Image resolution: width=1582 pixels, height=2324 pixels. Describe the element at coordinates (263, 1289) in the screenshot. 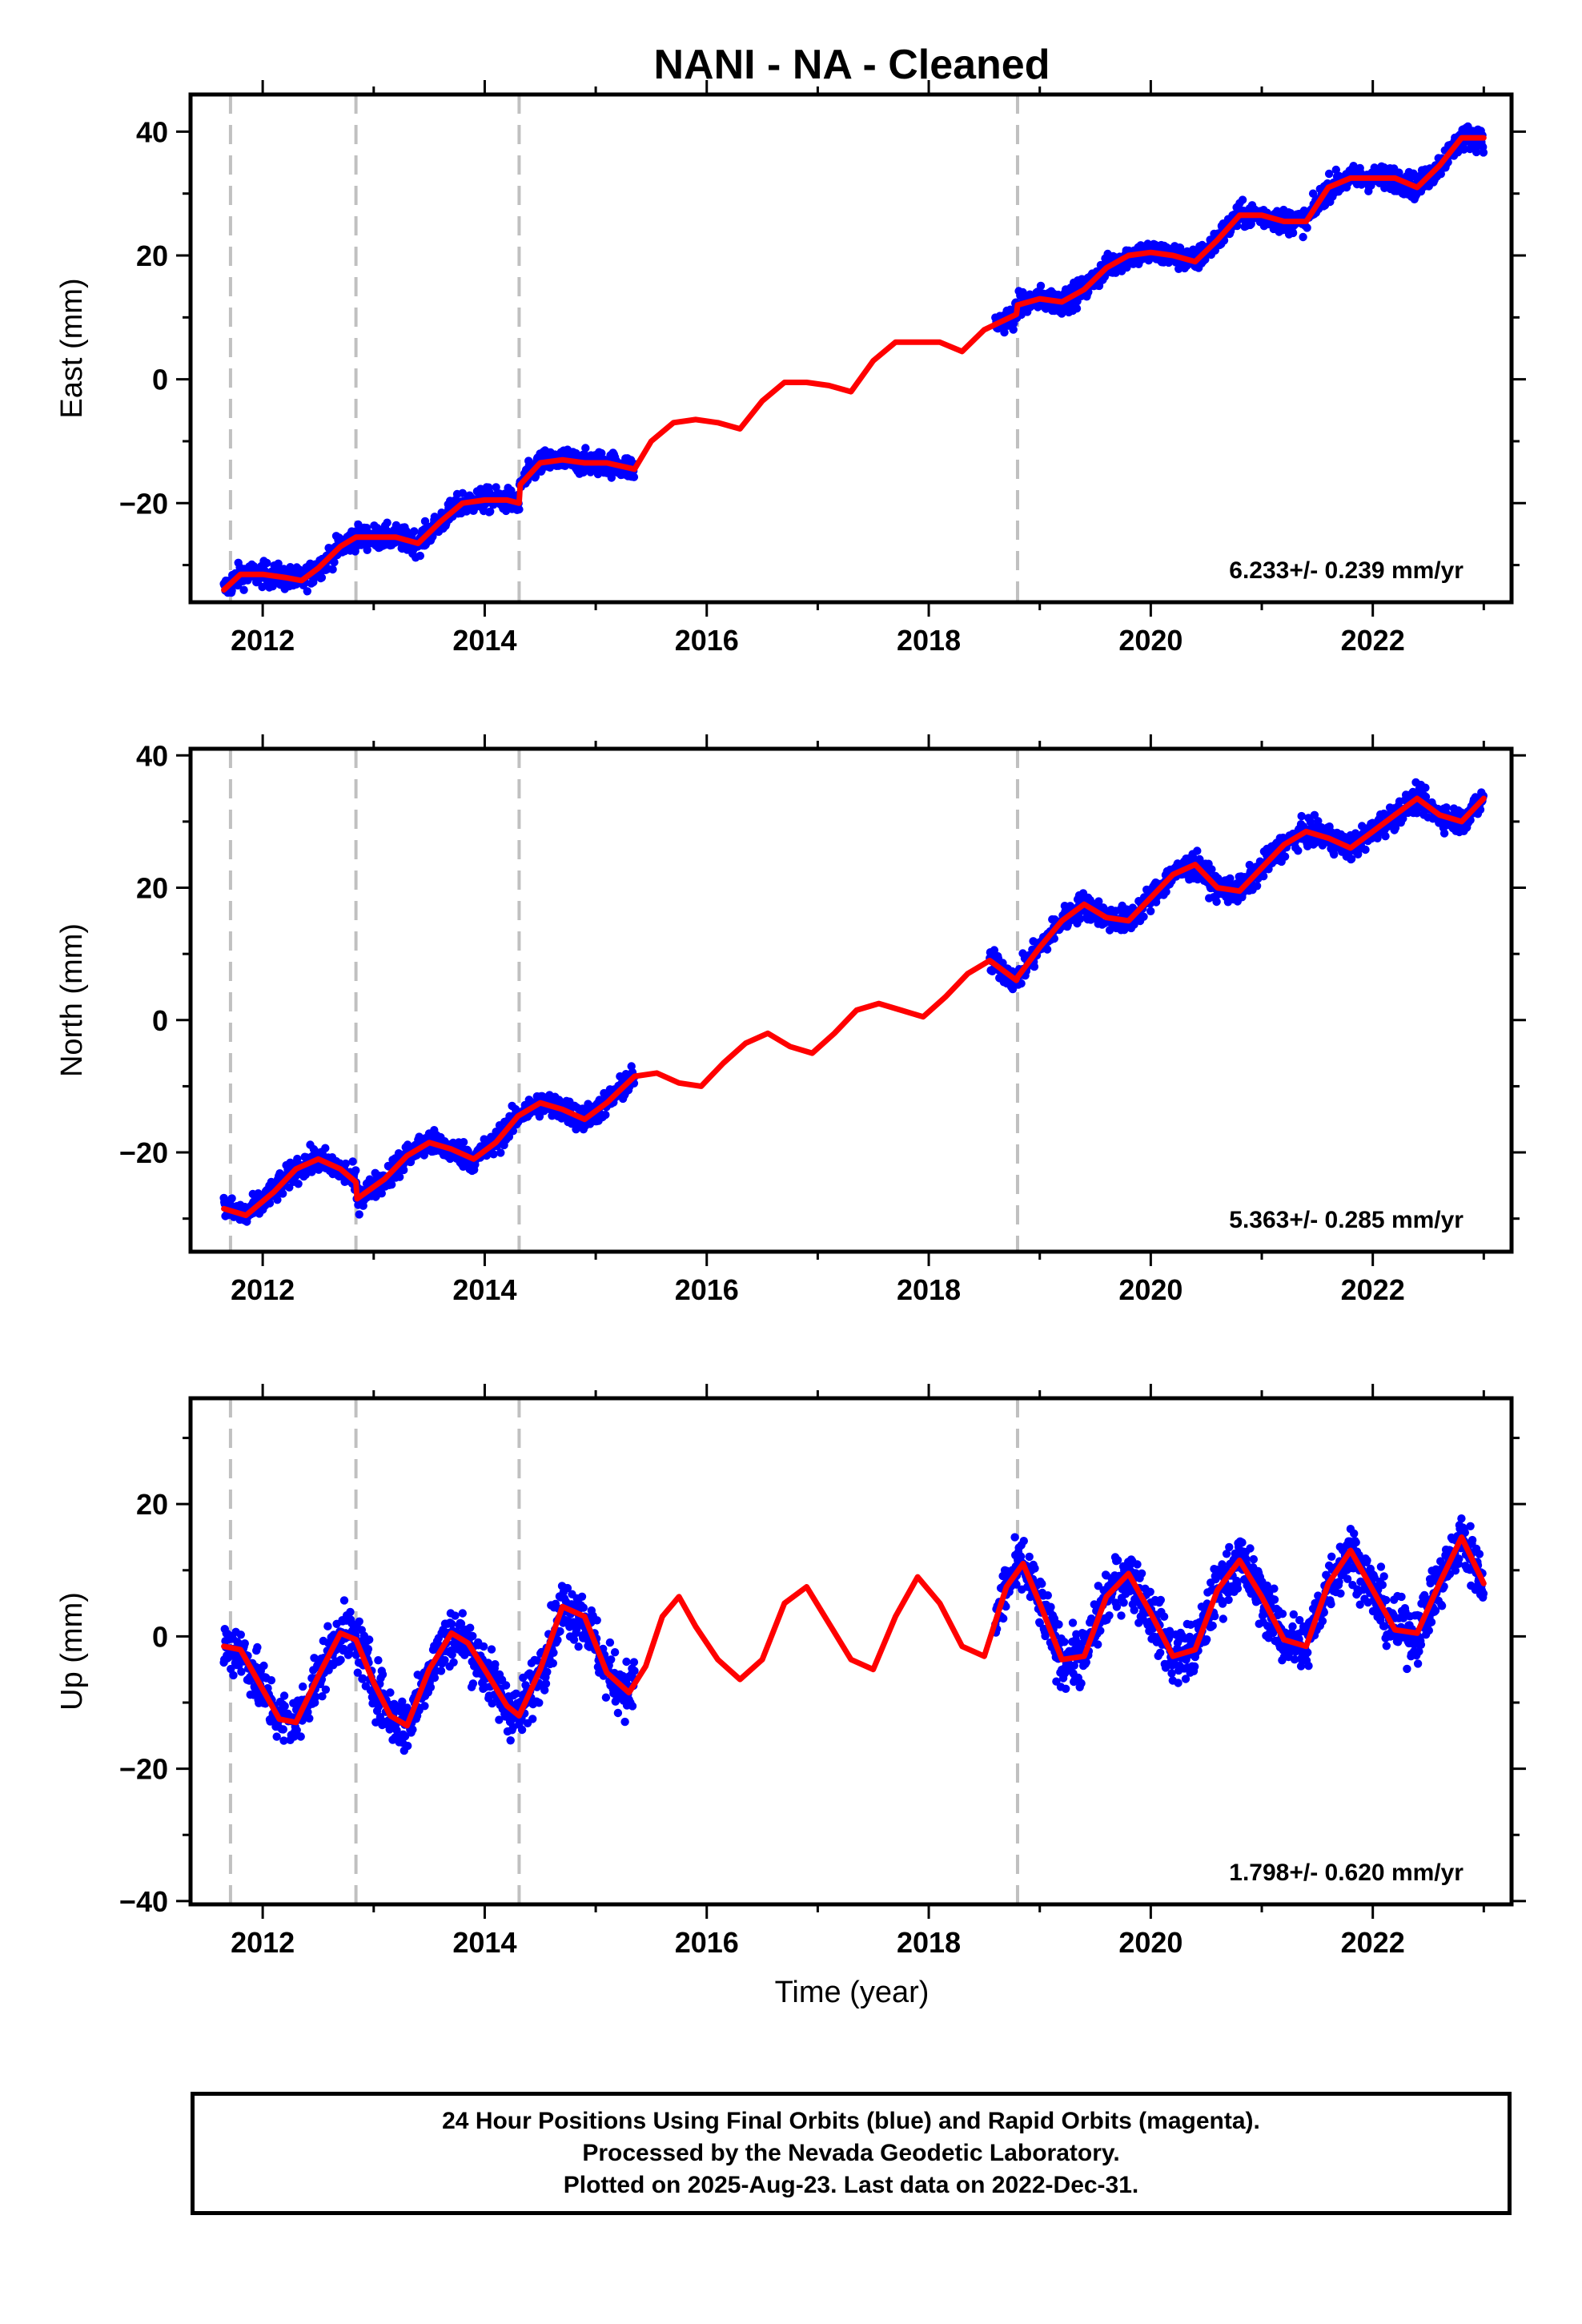

I see `x-tick-label: 2012` at that location.